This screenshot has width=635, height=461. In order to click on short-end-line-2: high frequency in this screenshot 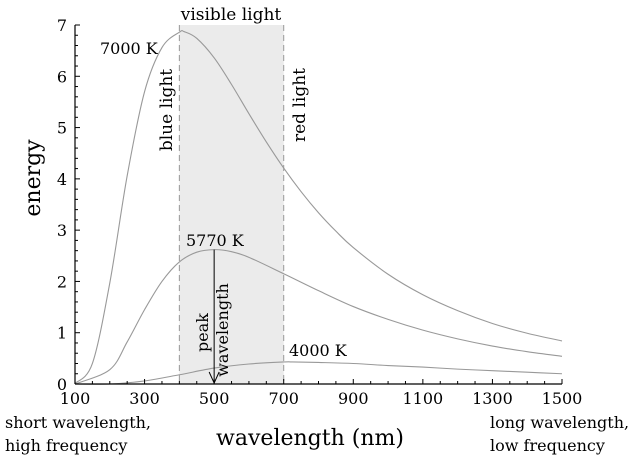, I will do `click(66, 445)`.